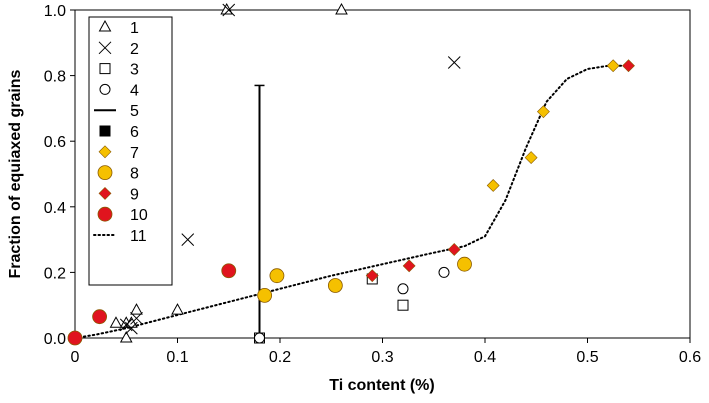 The image size is (709, 403). What do you see at coordinates (118, 174) in the screenshot?
I see `legend-item: 8` at bounding box center [118, 174].